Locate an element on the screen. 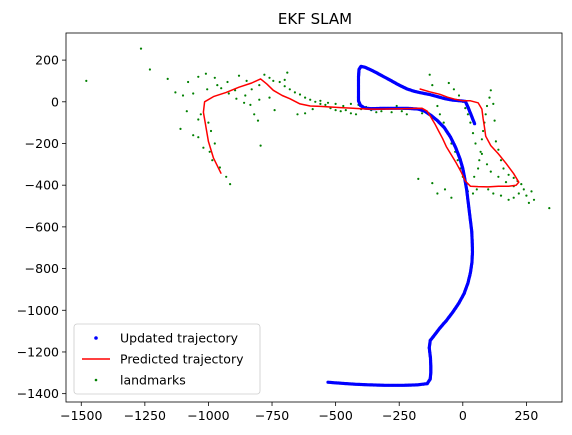  legend-box is located at coordinates (167, 359).